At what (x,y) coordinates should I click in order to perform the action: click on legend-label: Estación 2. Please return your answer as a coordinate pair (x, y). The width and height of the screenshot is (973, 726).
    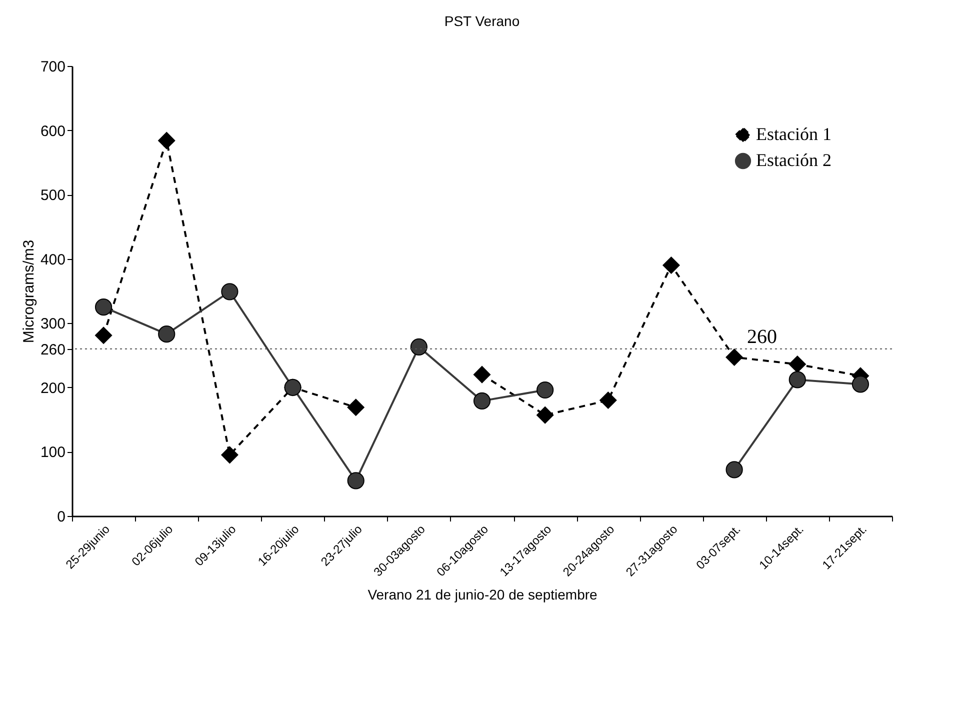
    Looking at the image, I should click on (794, 160).